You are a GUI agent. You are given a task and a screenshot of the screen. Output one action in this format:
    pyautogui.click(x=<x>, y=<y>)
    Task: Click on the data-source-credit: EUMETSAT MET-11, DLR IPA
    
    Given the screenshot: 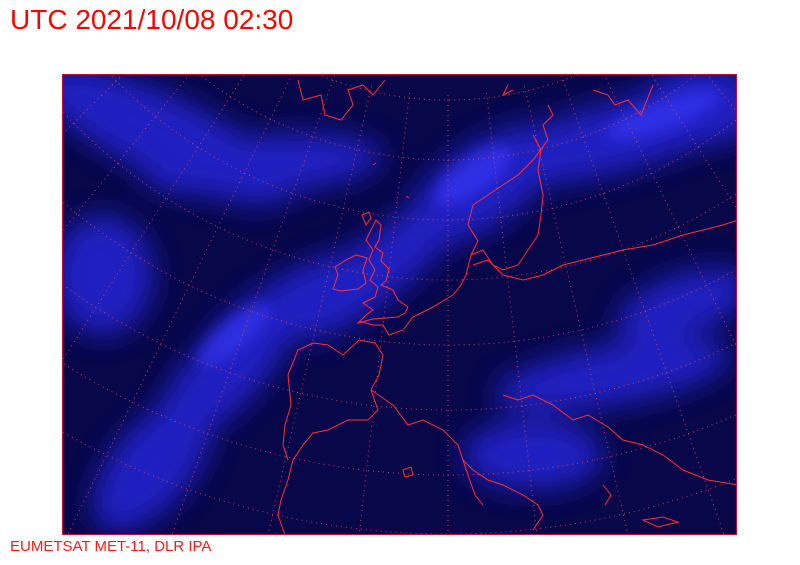 What is the action you would take?
    pyautogui.click(x=111, y=546)
    